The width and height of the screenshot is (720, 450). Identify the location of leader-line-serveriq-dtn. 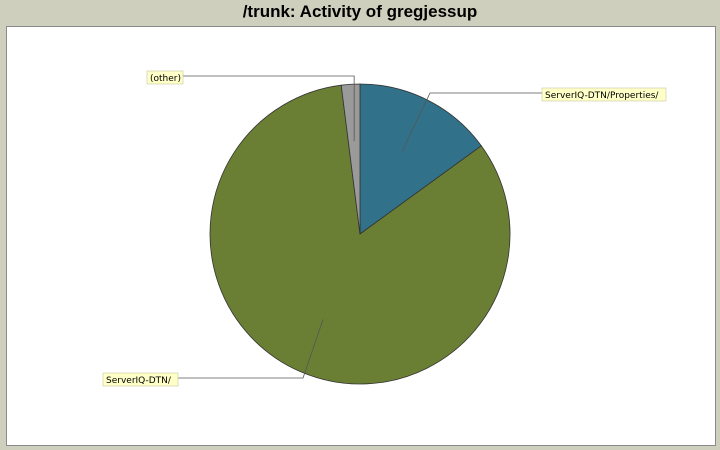
(251, 349).